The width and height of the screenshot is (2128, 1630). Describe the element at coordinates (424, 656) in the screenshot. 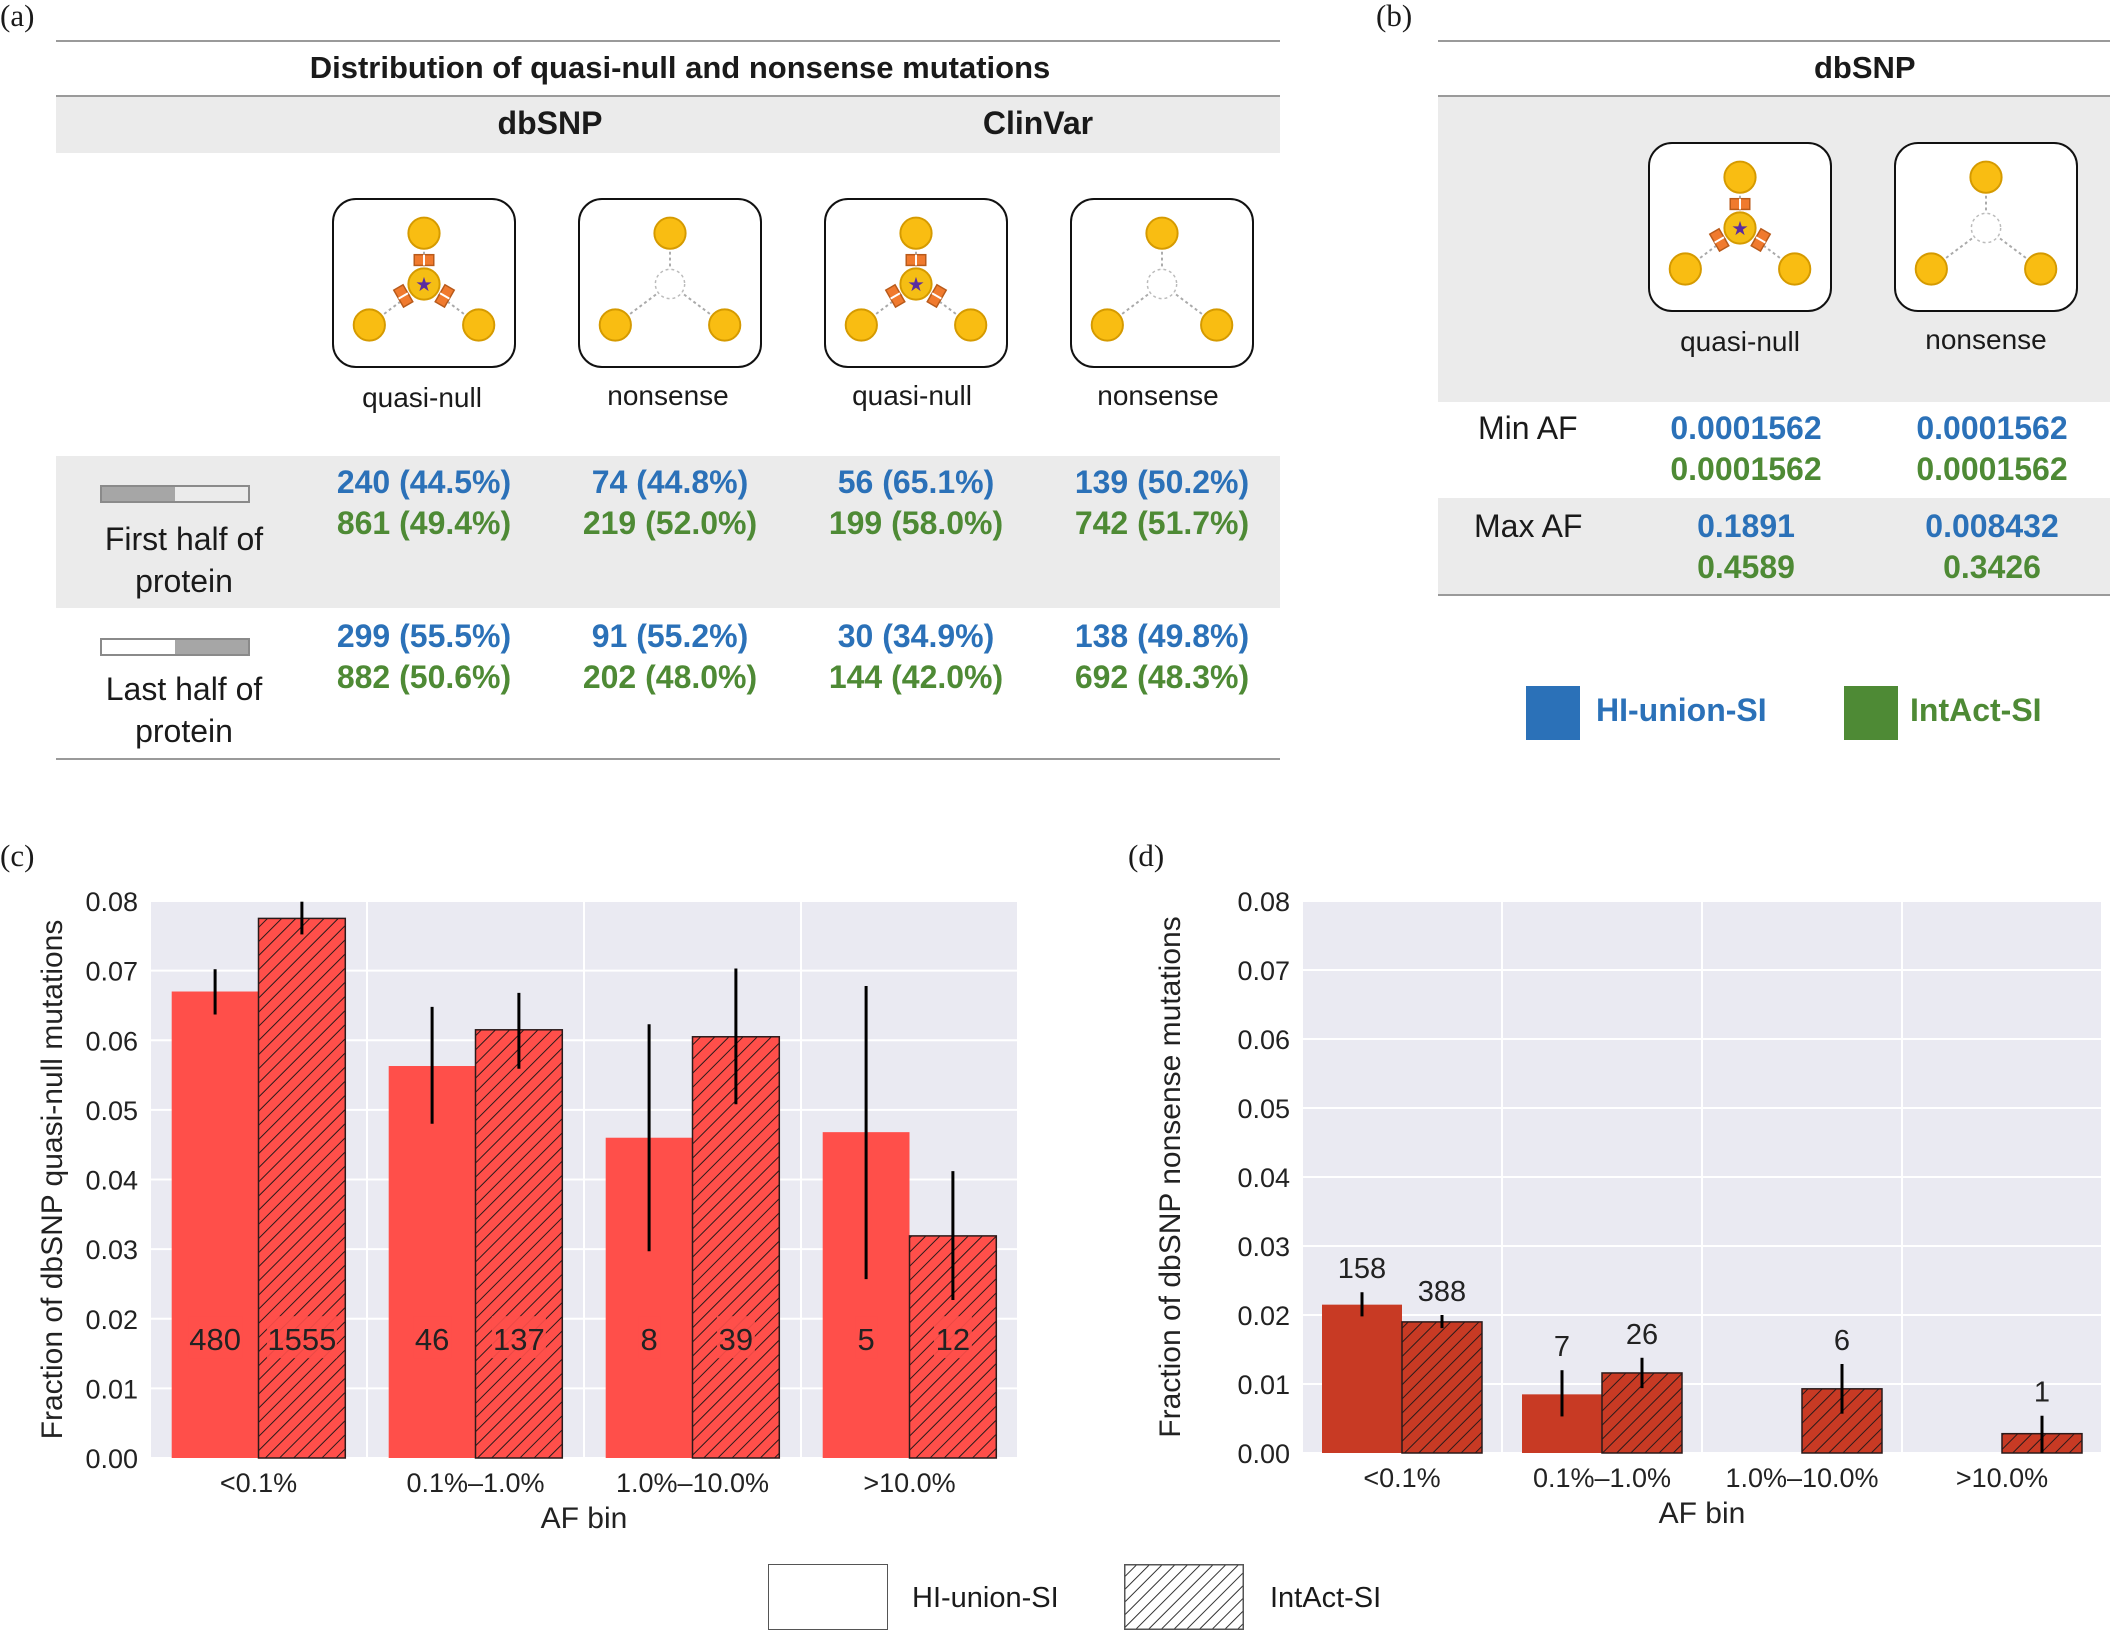

I see `table-cell: 299 (55.5%) 882 (50.6%)` at that location.